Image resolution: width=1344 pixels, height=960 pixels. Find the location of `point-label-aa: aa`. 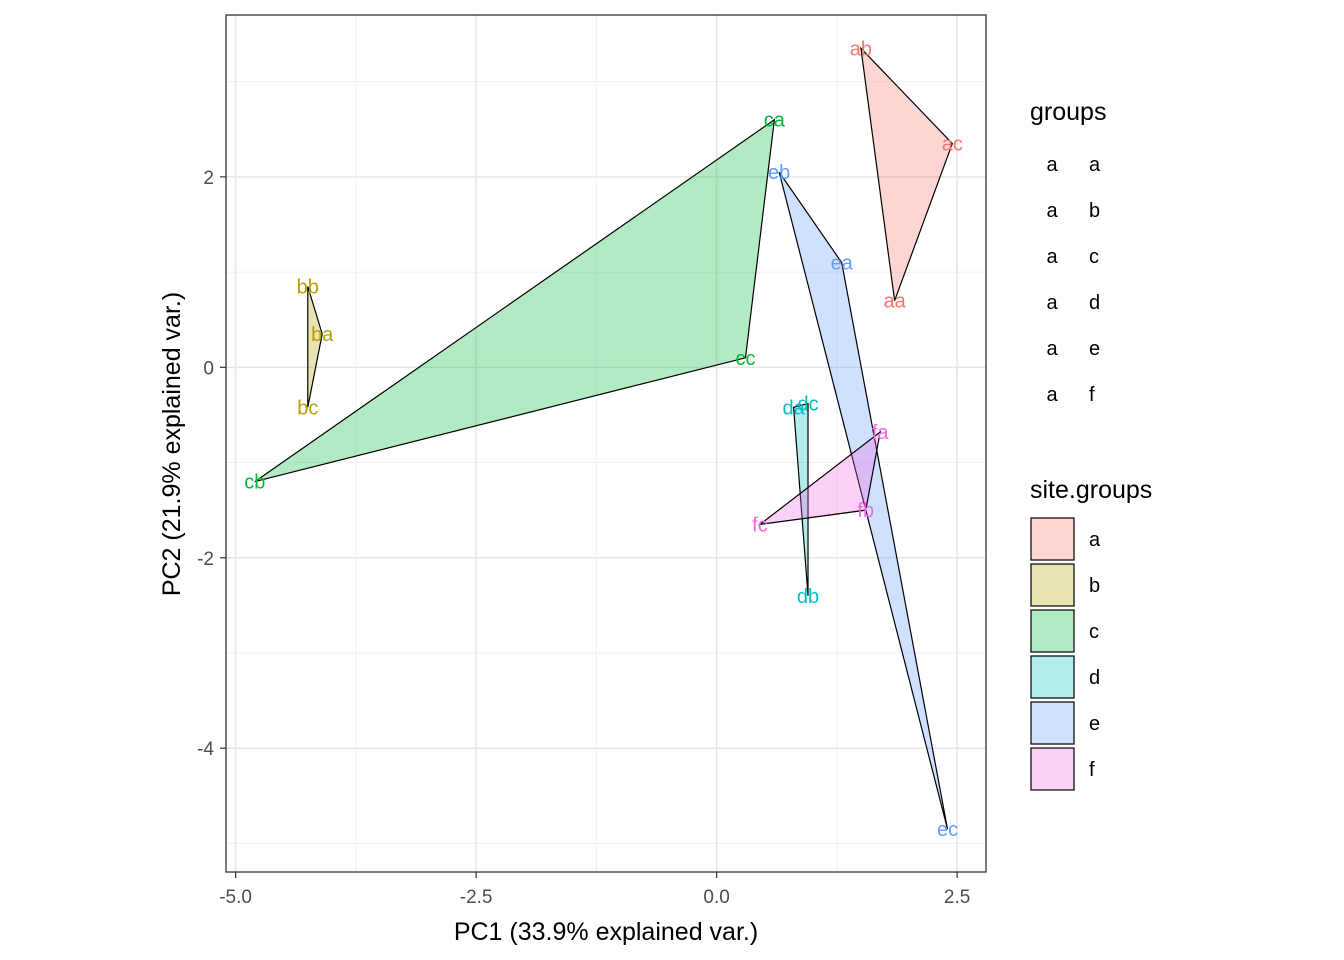

point-label-aa: aa is located at coordinates (894, 302).